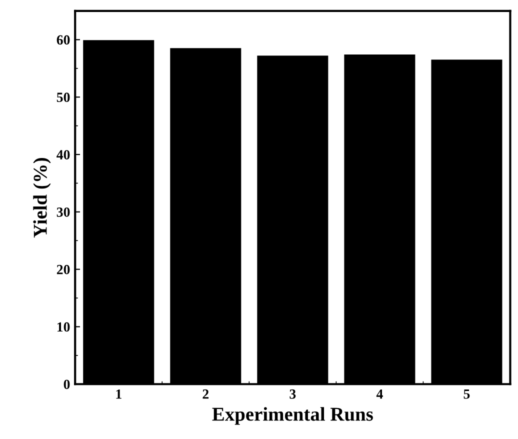 This screenshot has width=518, height=439. What do you see at coordinates (63, 269) in the screenshot?
I see `y-tick-label: 20` at bounding box center [63, 269].